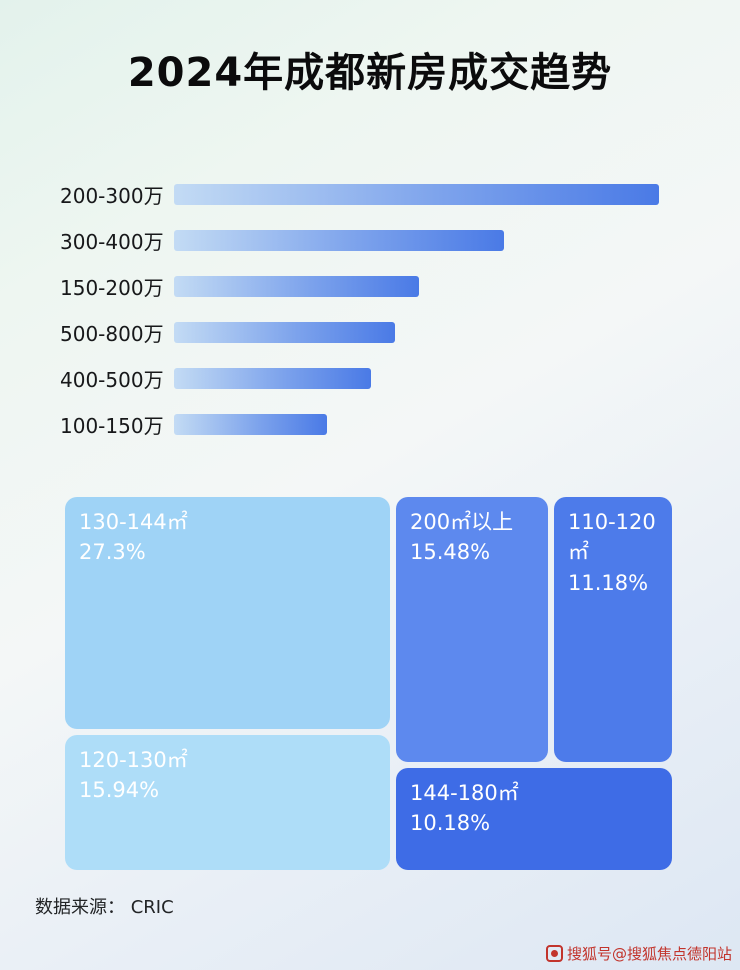 The height and width of the screenshot is (970, 740). I want to click on treemap-tile: 130-144㎡ 27.3%, so click(227, 613).